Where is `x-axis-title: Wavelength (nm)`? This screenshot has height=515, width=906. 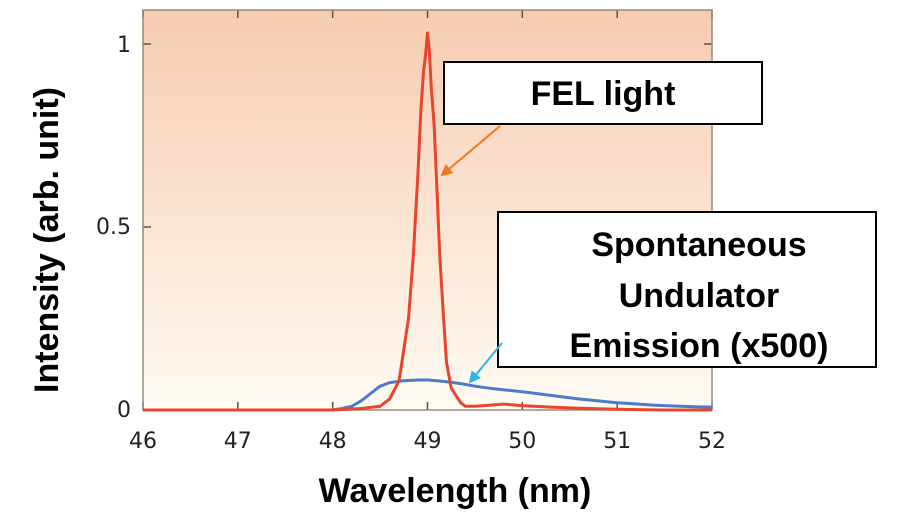 x-axis-title: Wavelength (nm) is located at coordinates (455, 491).